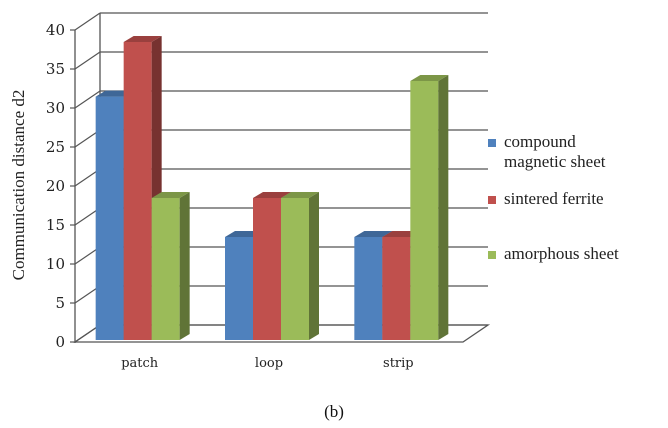  What do you see at coordinates (60, 303) in the screenshot?
I see `y-tick-label-5: 5` at bounding box center [60, 303].